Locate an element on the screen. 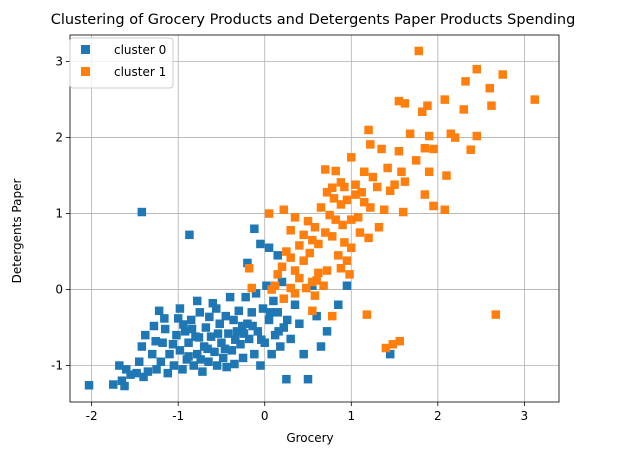 This screenshot has height=455, width=621. x-tick-label: 3 is located at coordinates (525, 416).